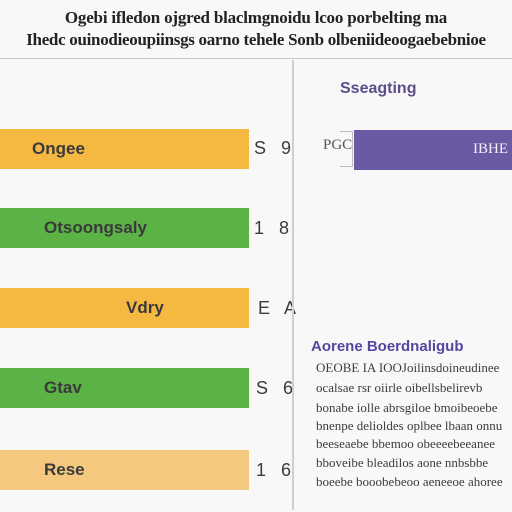  Describe the element at coordinates (276, 470) in the screenshot. I see `bar-value: 1 6` at that location.